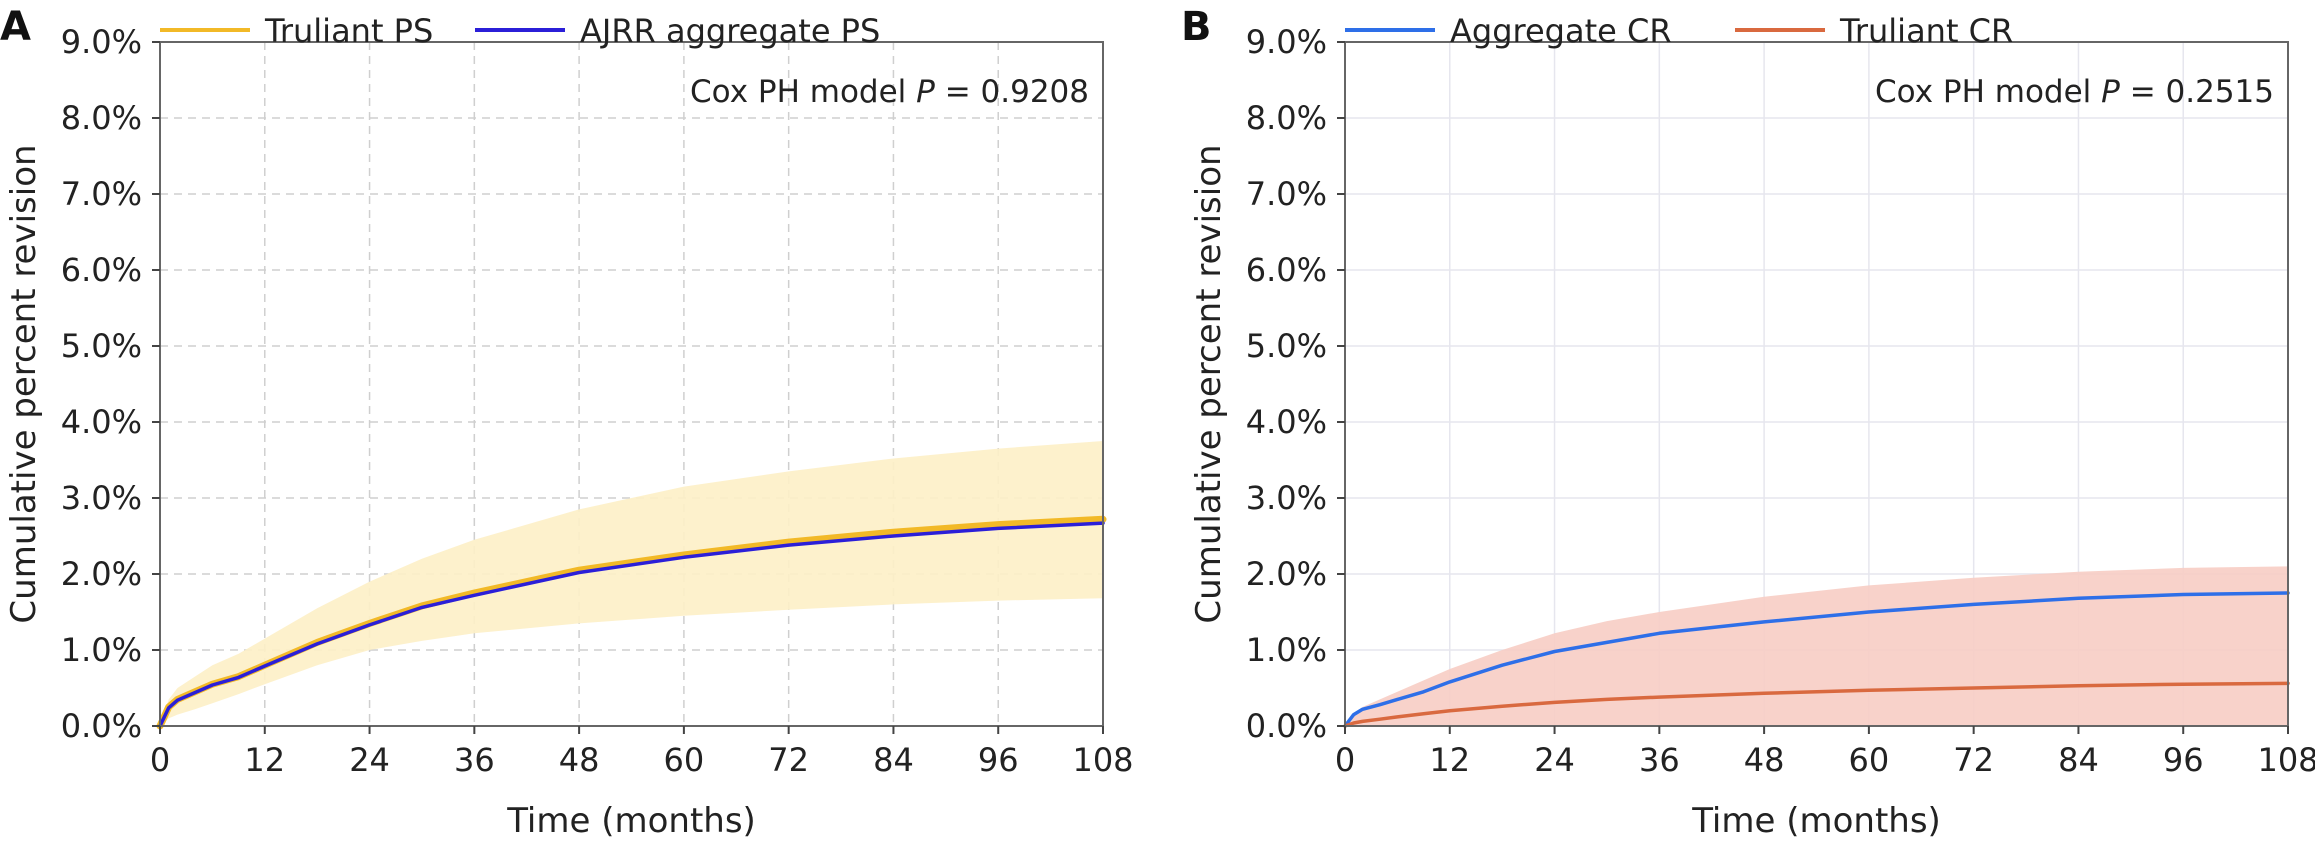 This screenshot has width=2315, height=842. What do you see at coordinates (348, 31) in the screenshot?
I see `legend-label: Truliant PS` at bounding box center [348, 31].